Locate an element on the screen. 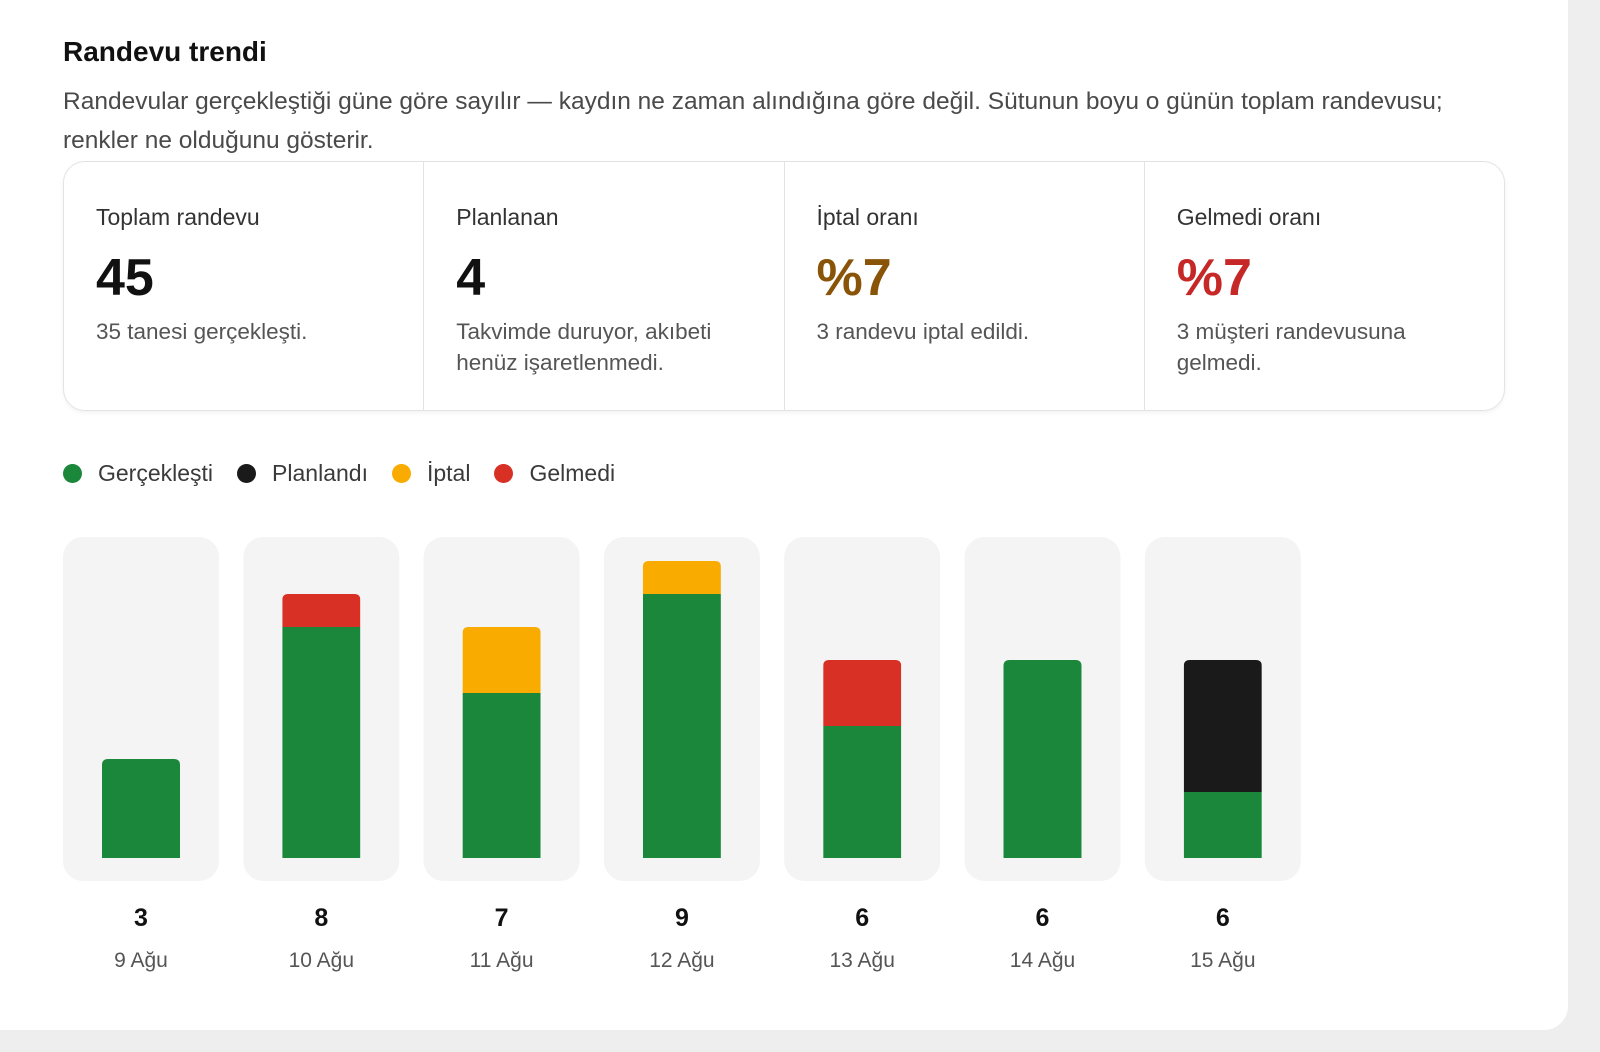 Image resolution: width=1600 pixels, height=1052 pixels. bar-total-label: 7 is located at coordinates (502, 918).